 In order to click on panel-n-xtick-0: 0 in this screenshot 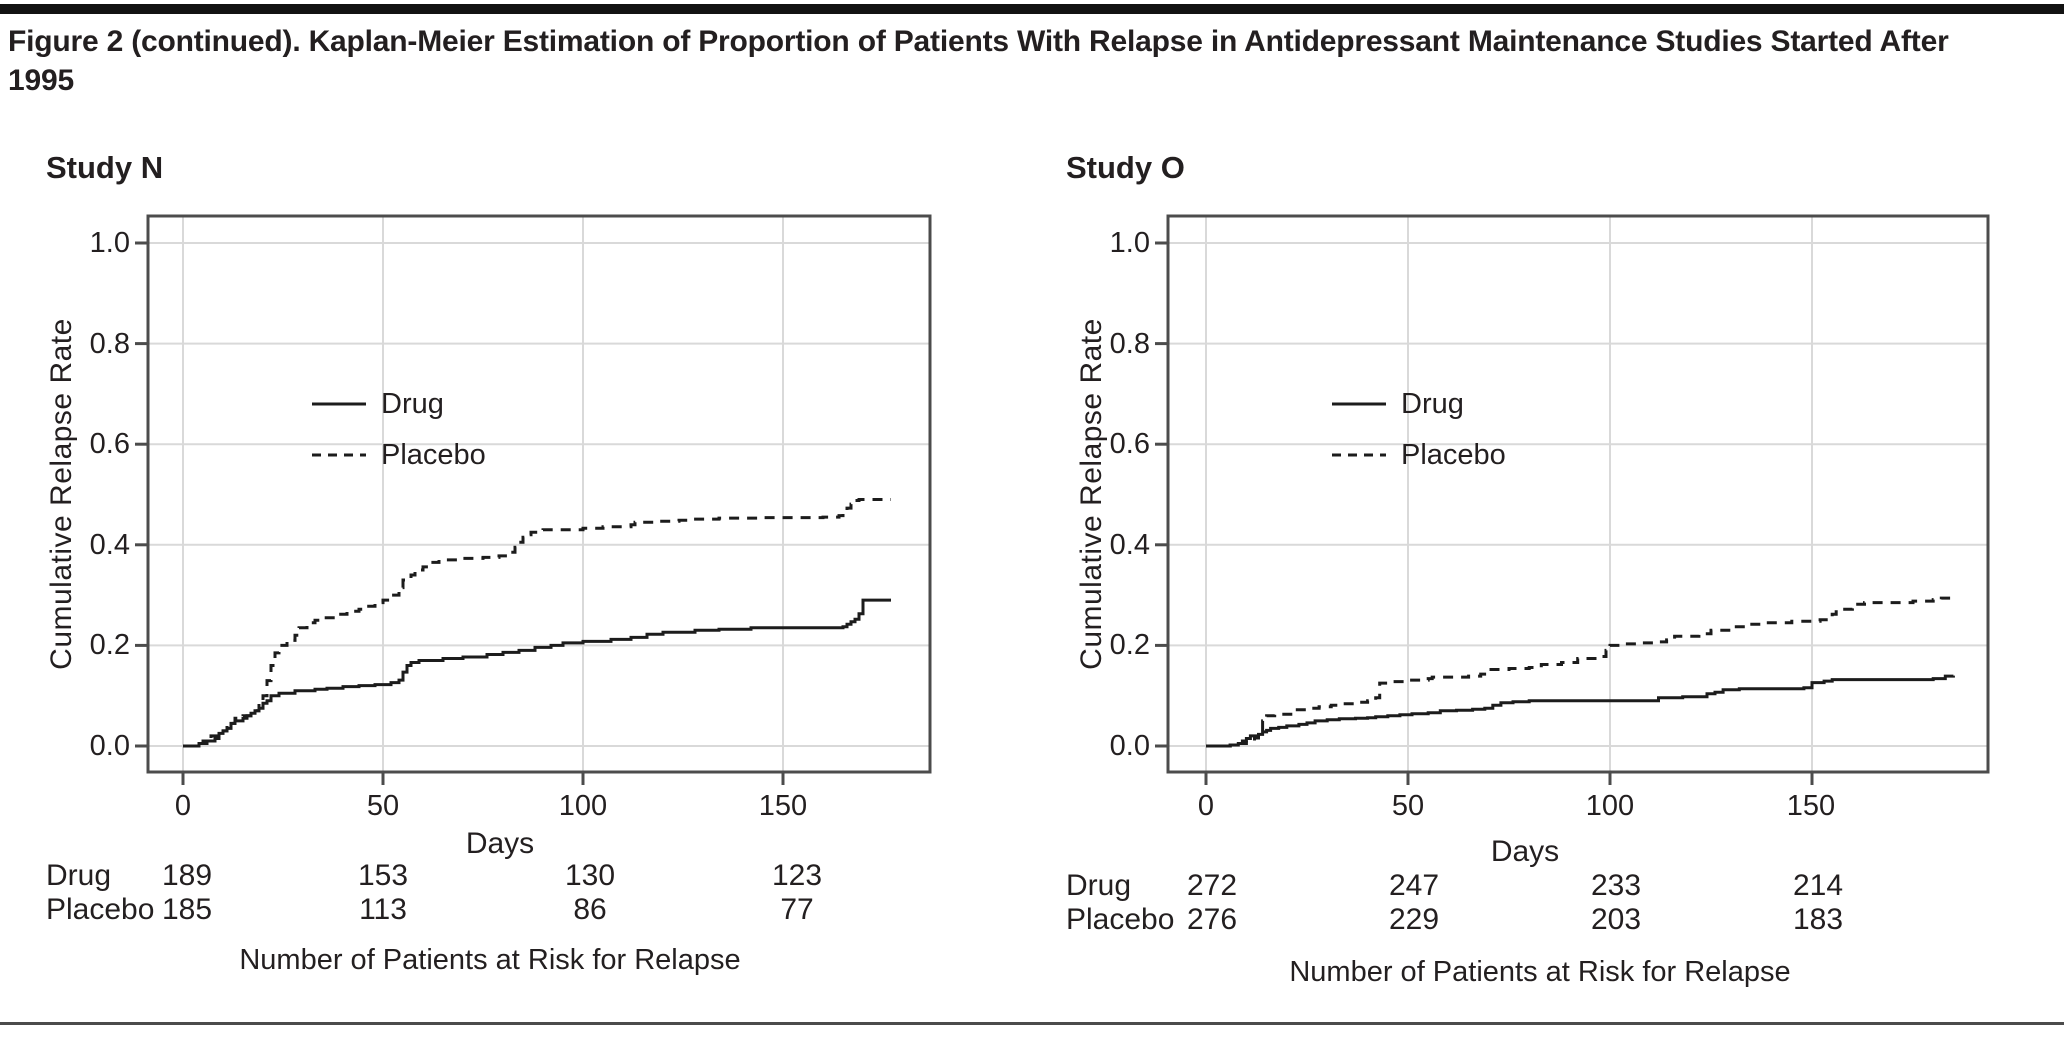, I will do `click(183, 806)`.